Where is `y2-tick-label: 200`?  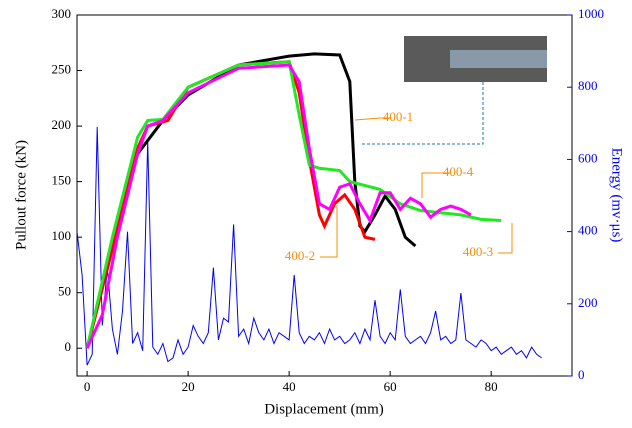 y2-tick-label: 200 is located at coordinates (588, 302).